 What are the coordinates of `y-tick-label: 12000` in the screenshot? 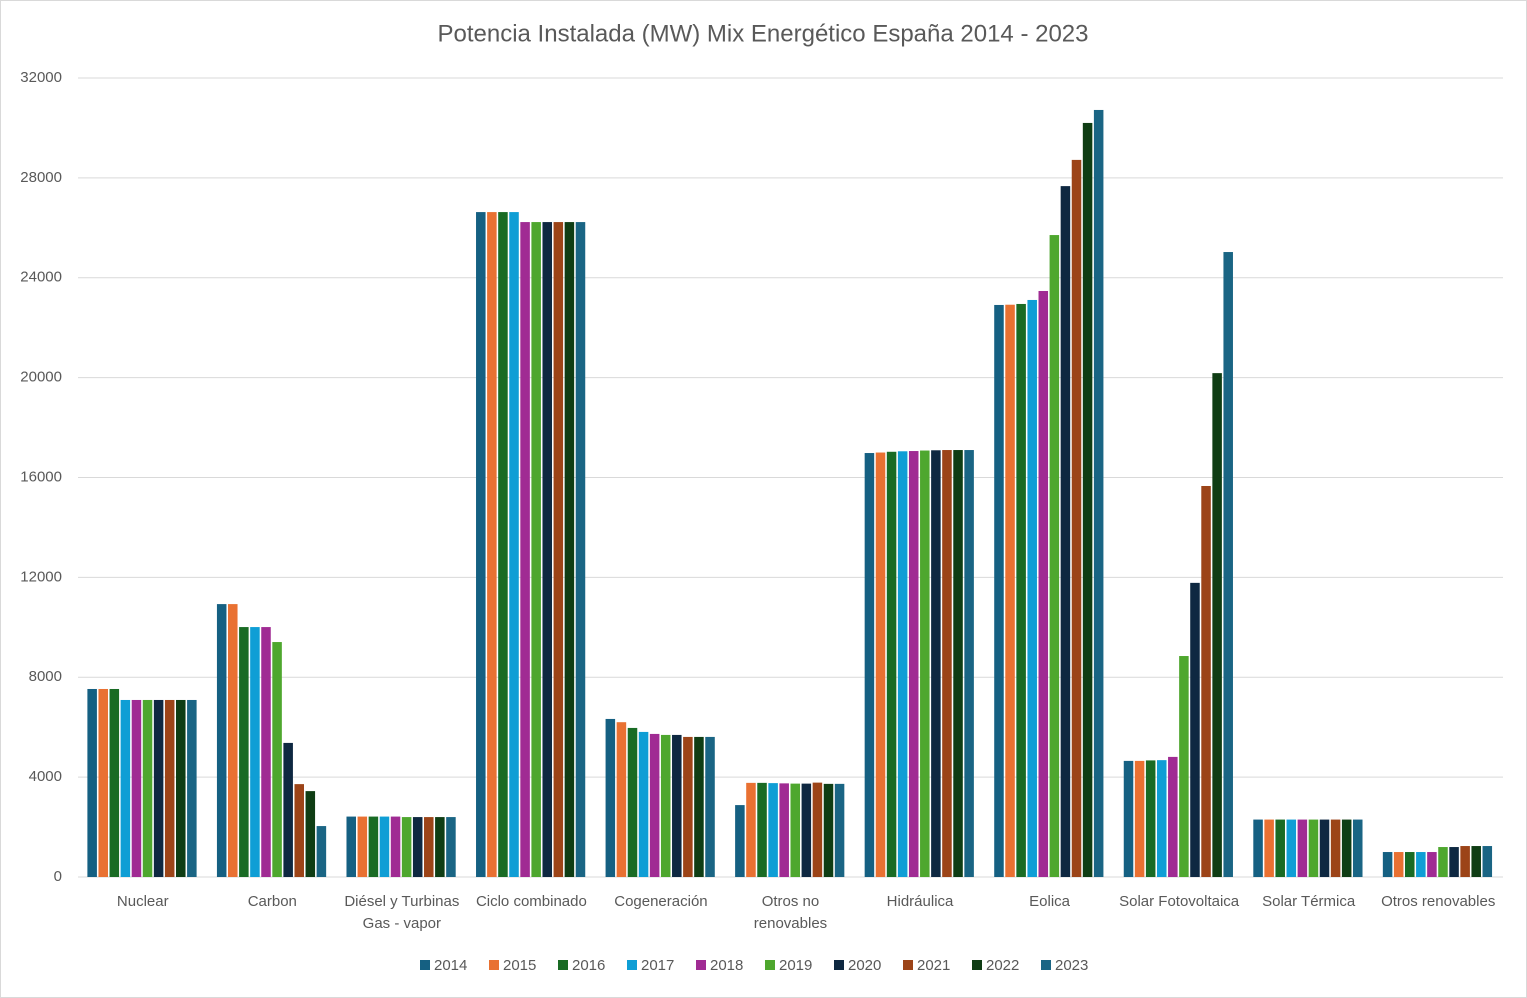 It's located at (41, 576).